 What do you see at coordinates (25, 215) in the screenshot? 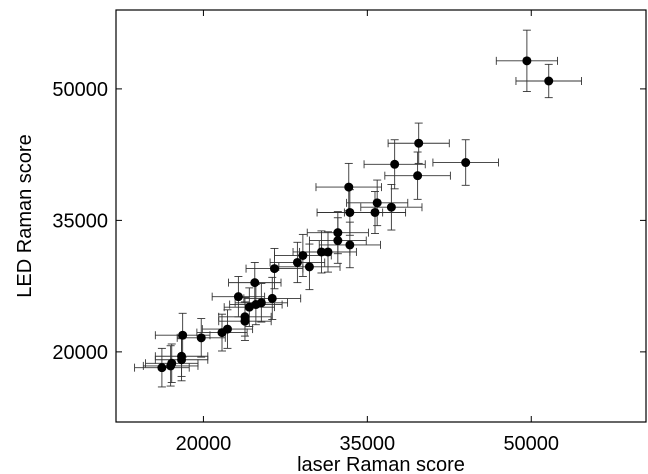
I see `y-axis-label: LED Raman score` at bounding box center [25, 215].